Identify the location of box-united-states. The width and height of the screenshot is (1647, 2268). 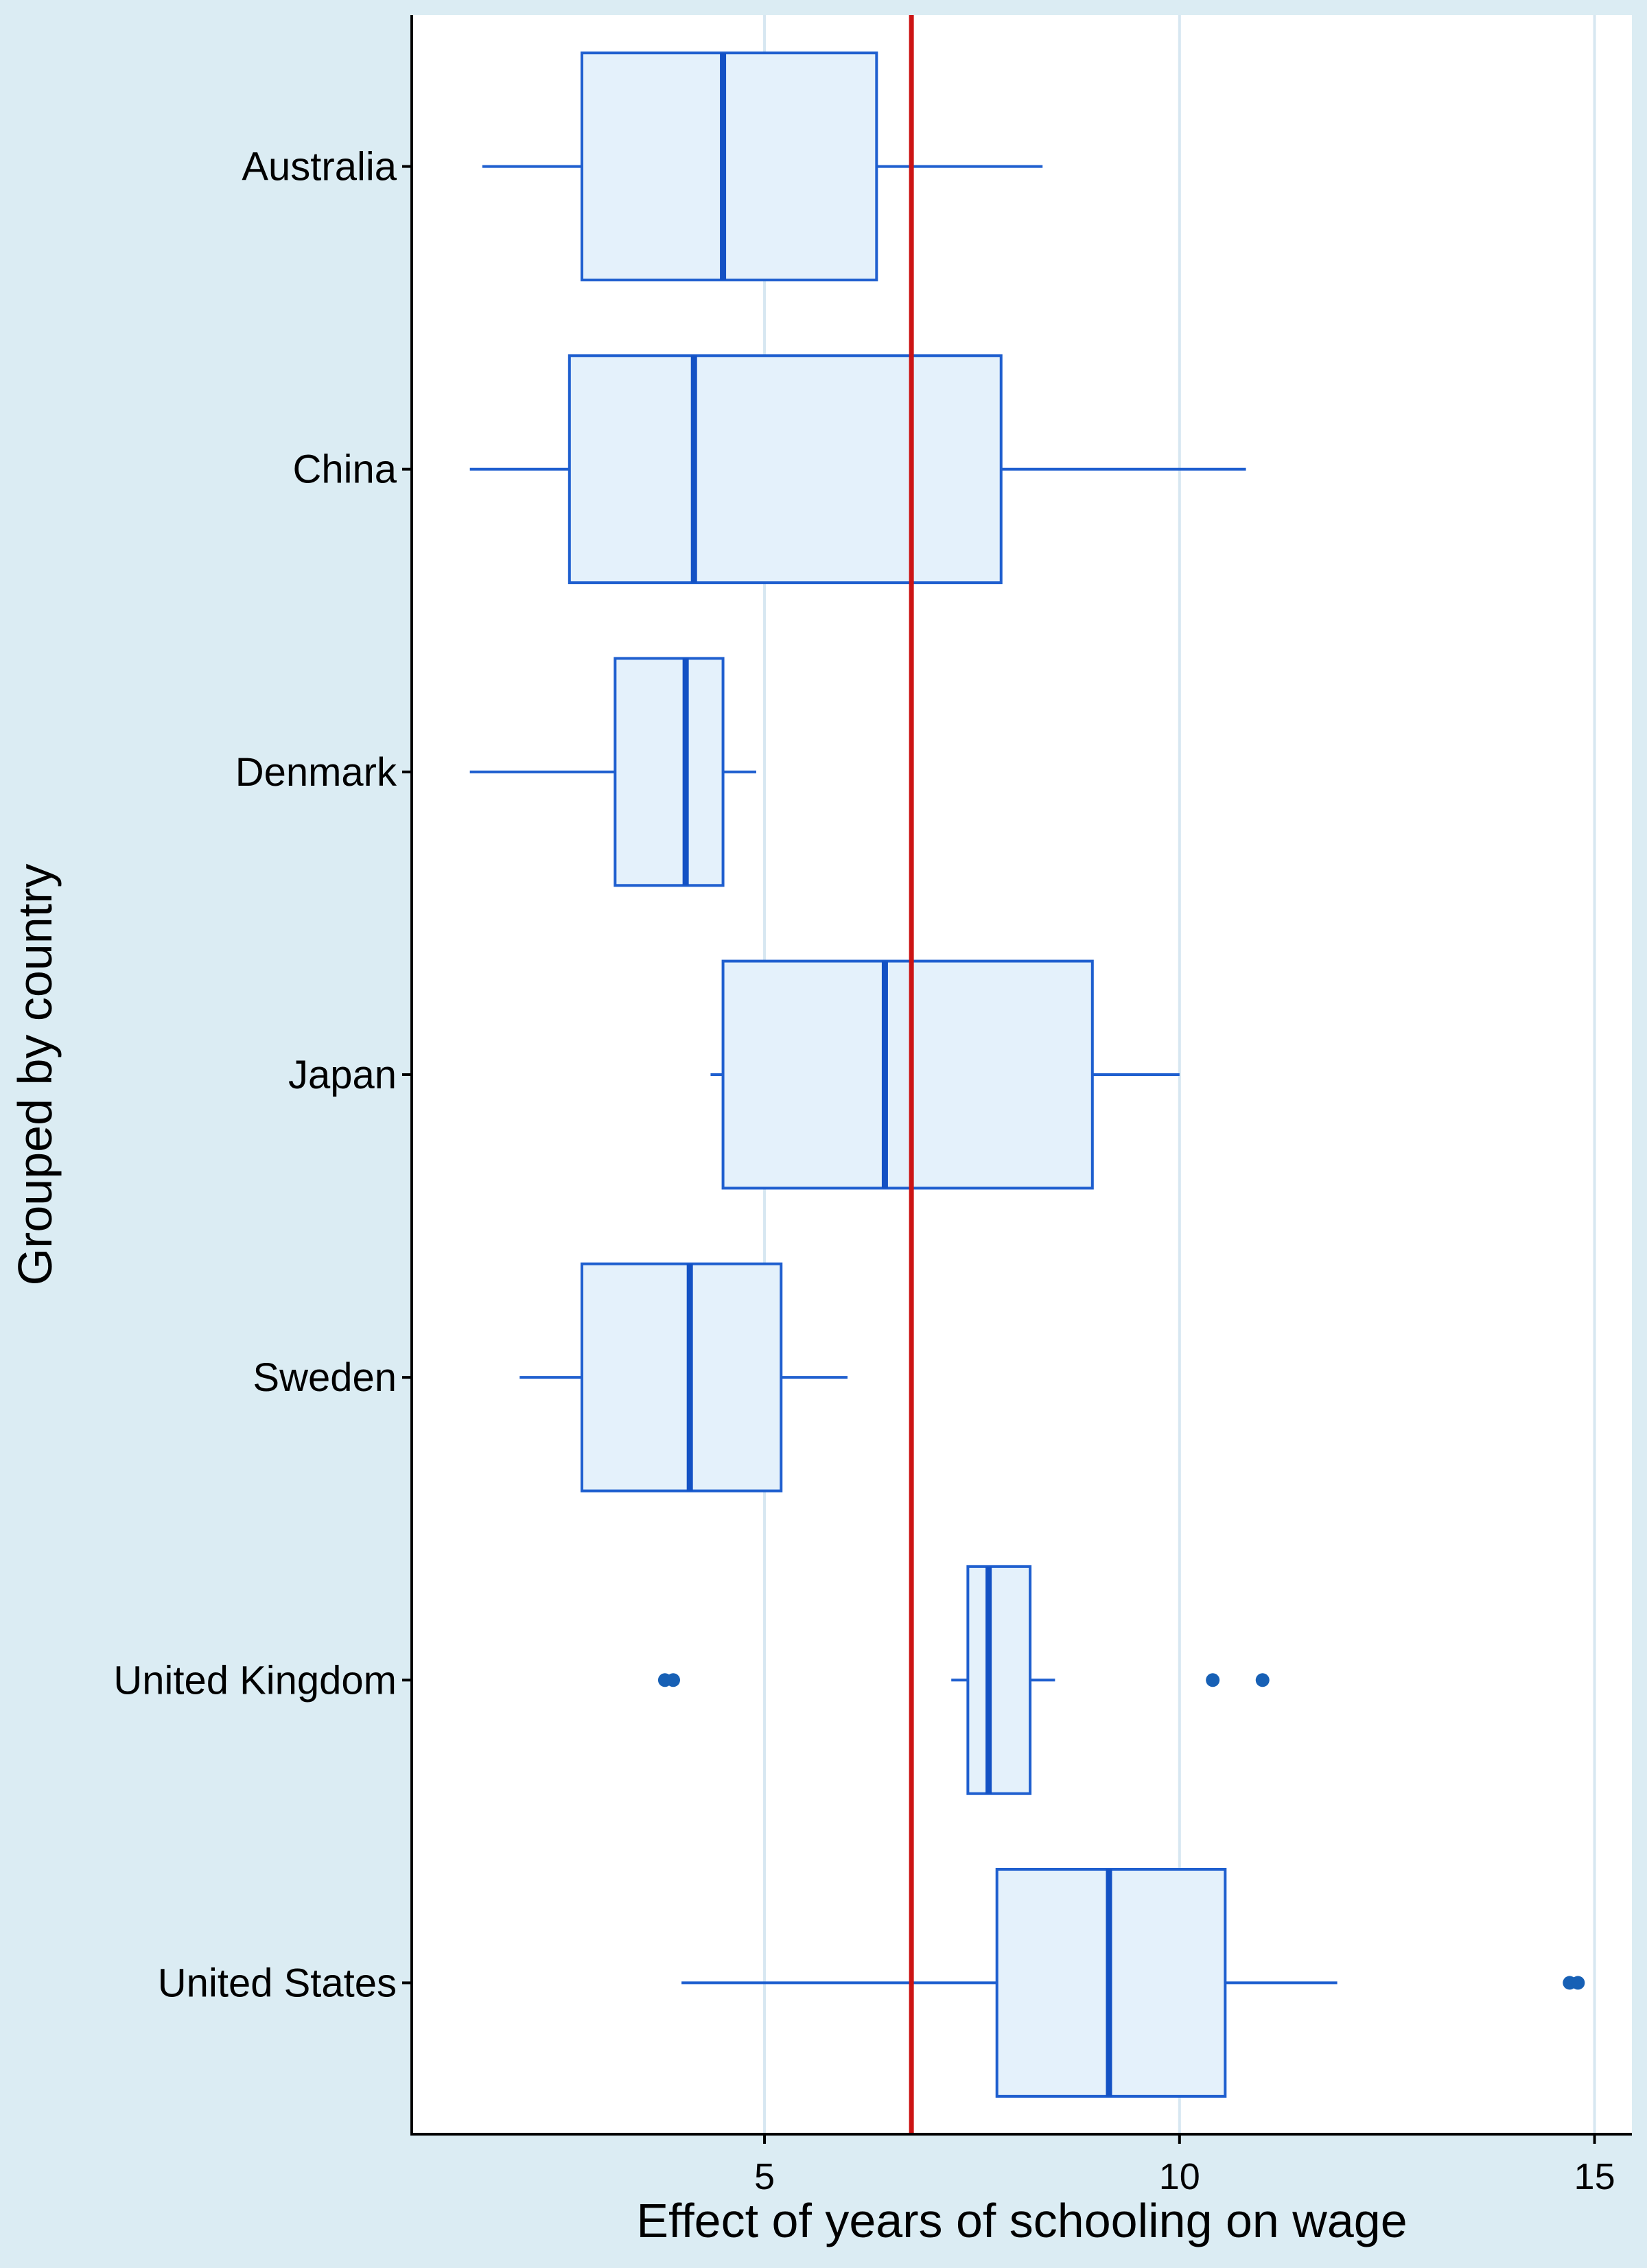
(1133, 1983).